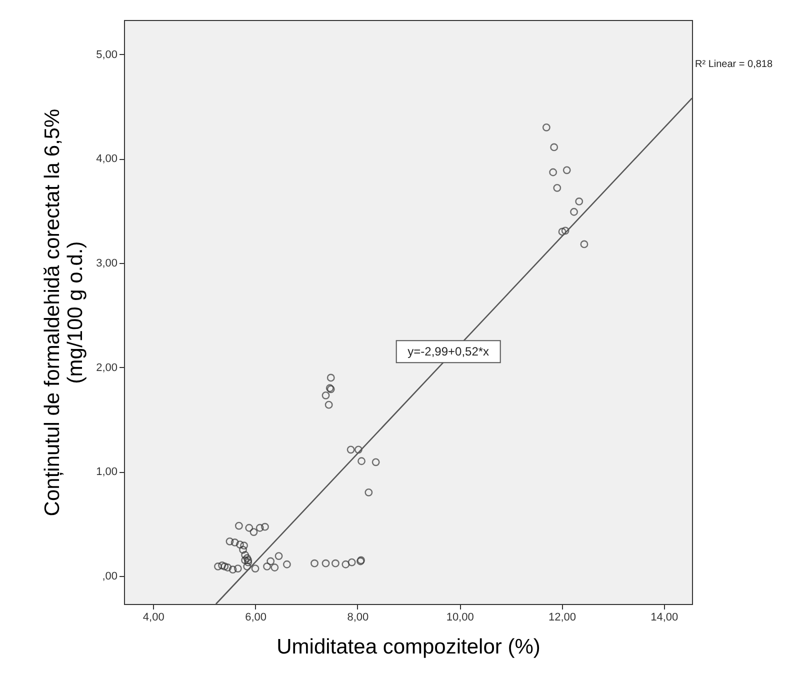 The height and width of the screenshot is (678, 794). I want to click on y-tick-label: 3,00, so click(107, 263).